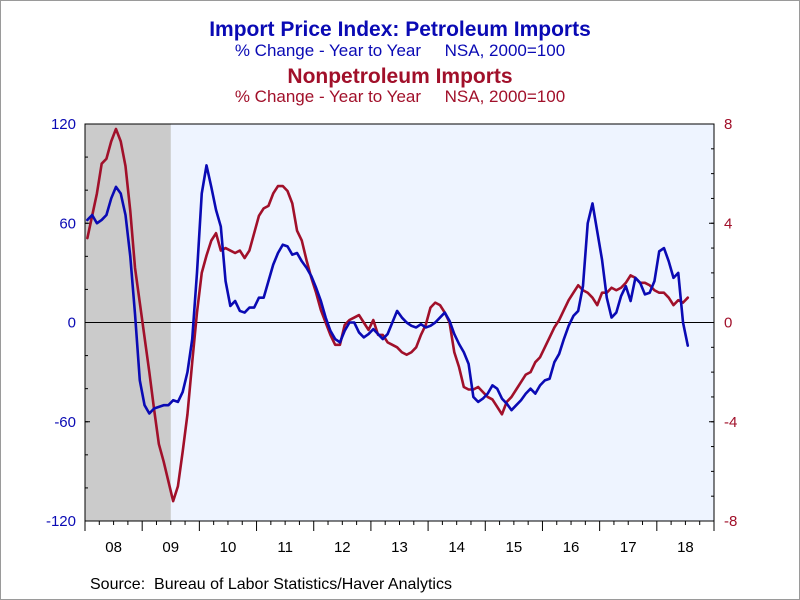 The height and width of the screenshot is (600, 800). Describe the element at coordinates (63, 124) in the screenshot. I see `left-axis-tick-label: 120` at that location.